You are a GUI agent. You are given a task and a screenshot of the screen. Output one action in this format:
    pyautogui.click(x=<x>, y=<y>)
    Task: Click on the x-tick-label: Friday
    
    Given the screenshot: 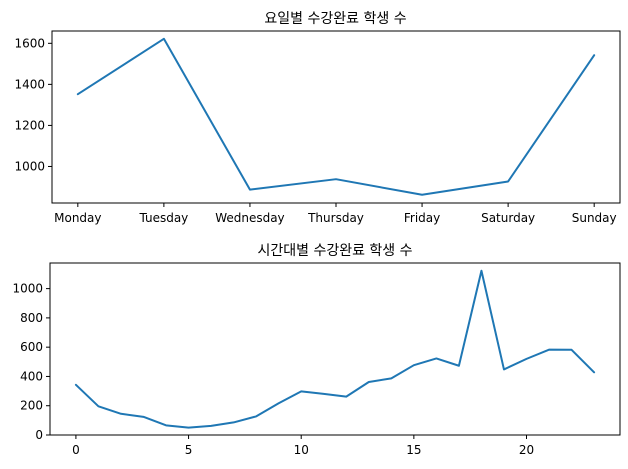 What is the action you would take?
    pyautogui.click(x=422, y=218)
    